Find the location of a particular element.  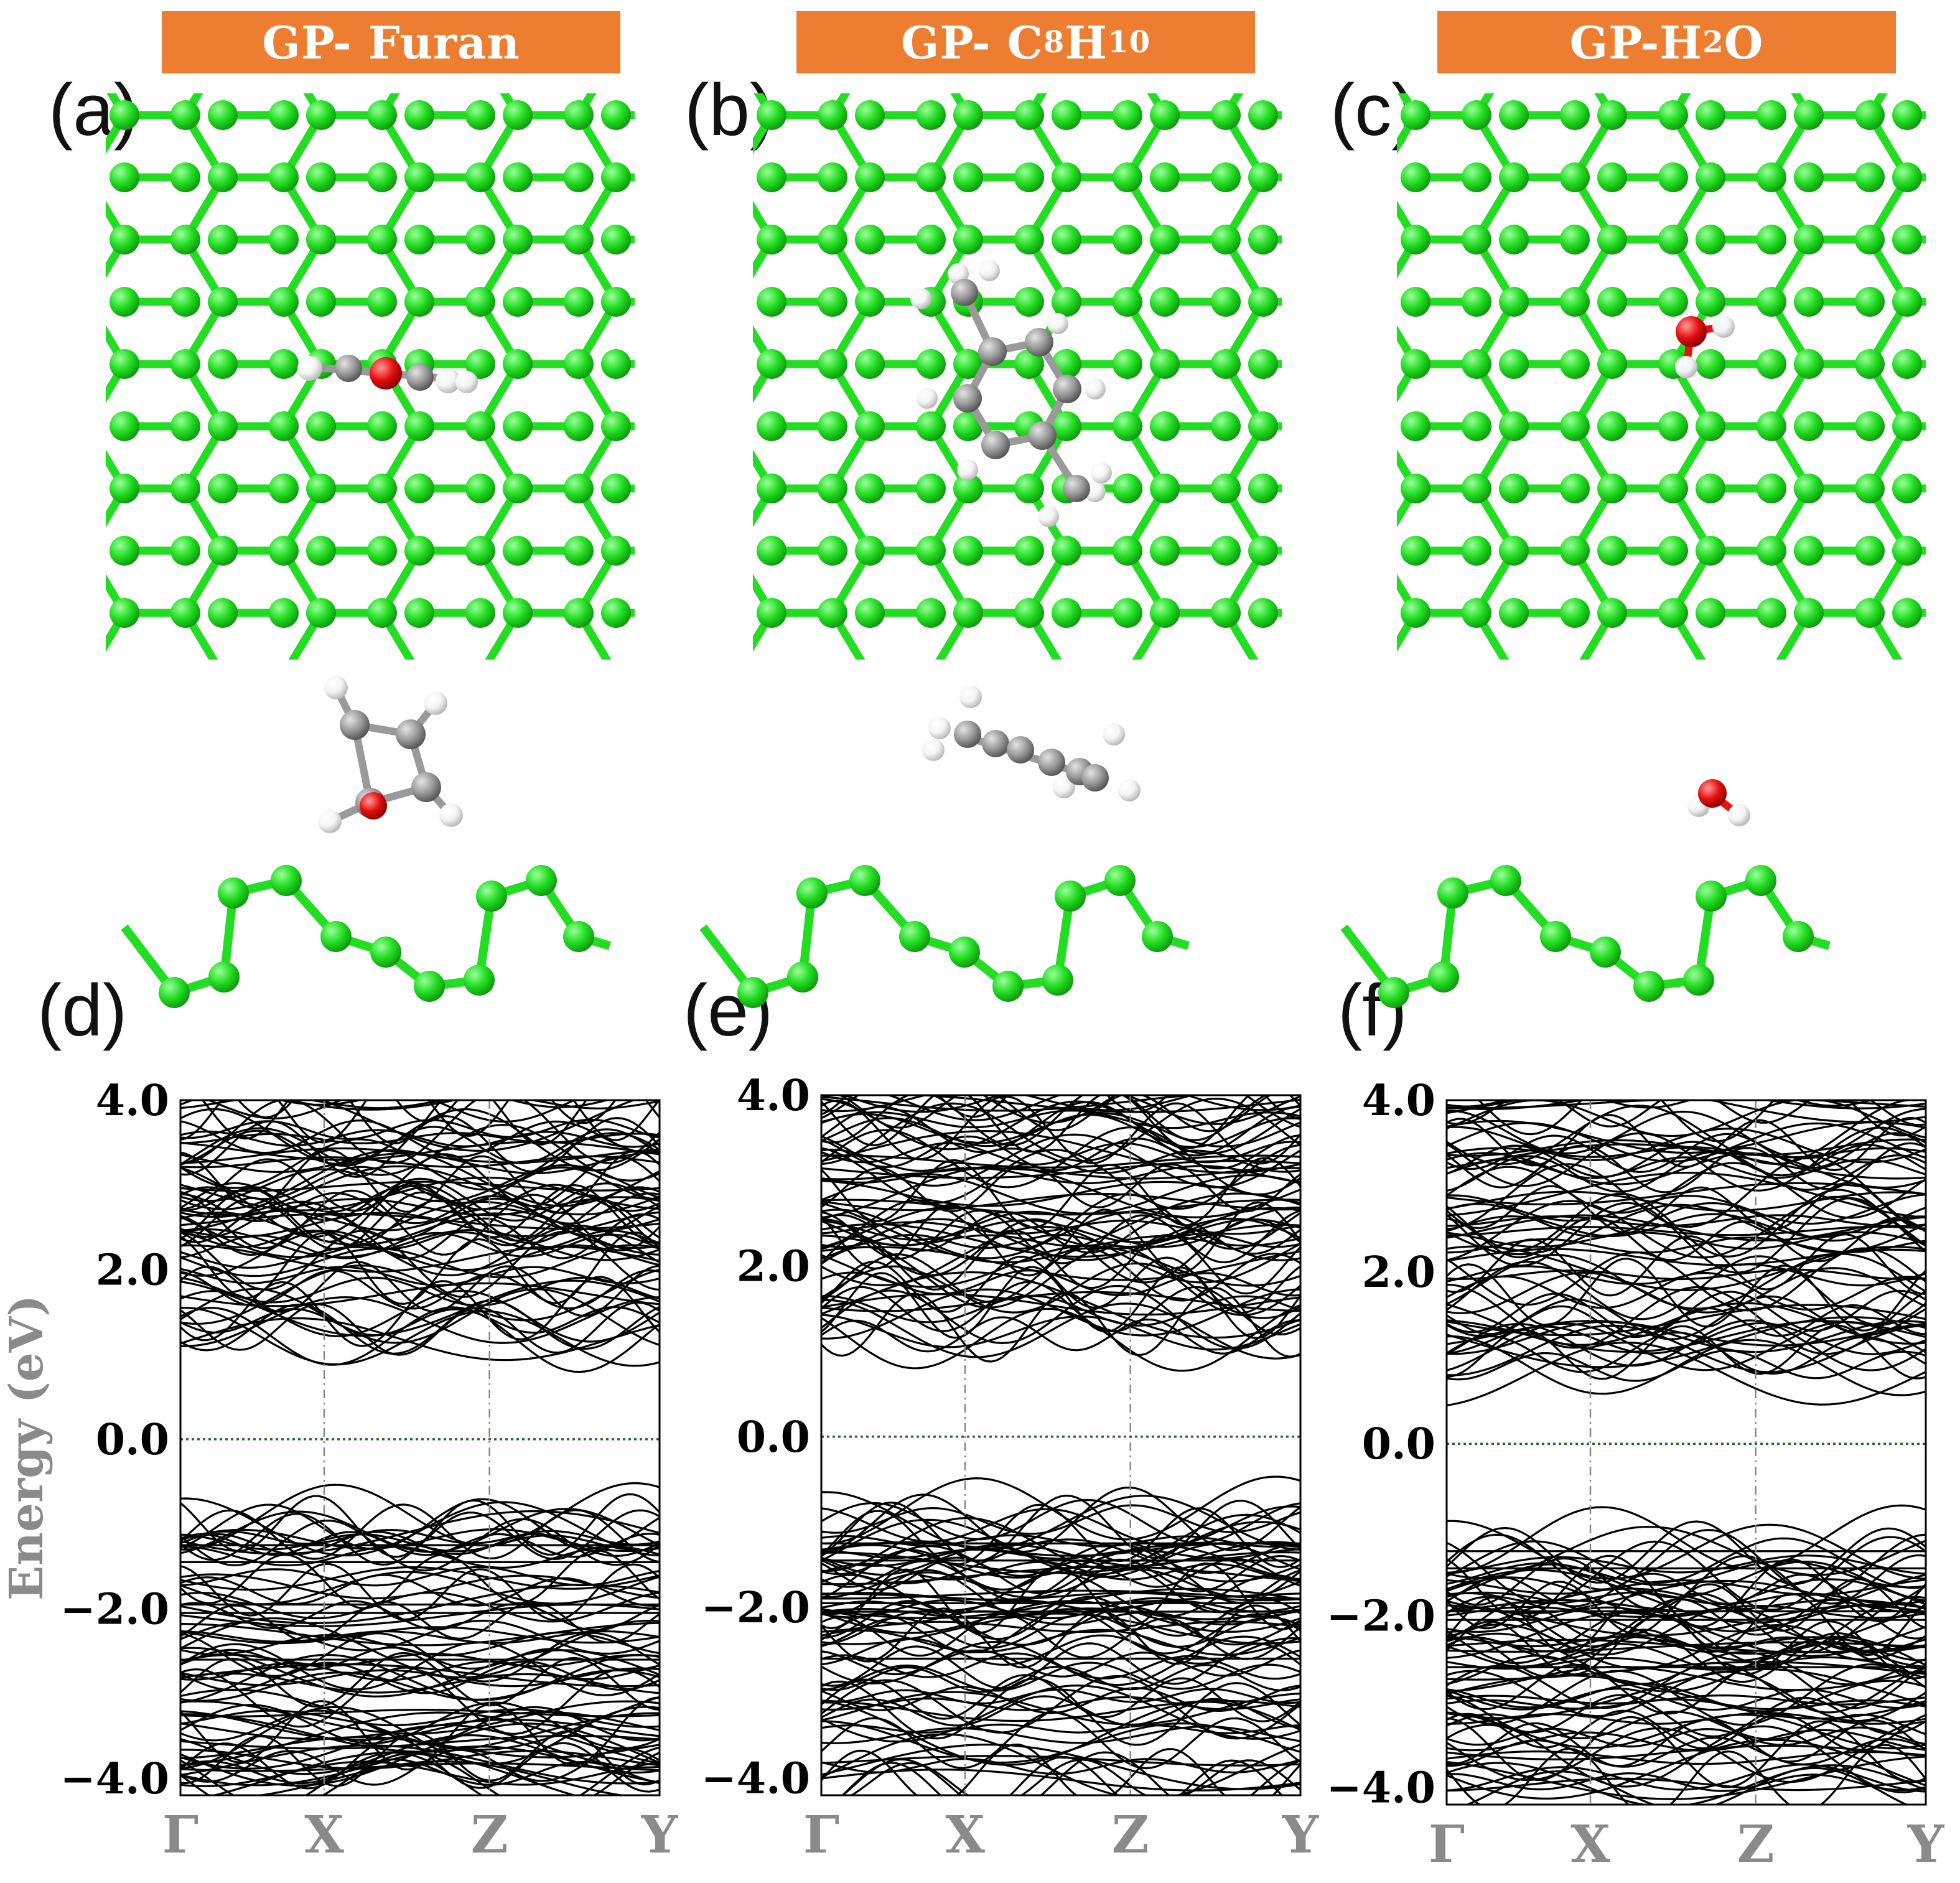

oxygen-atom is located at coordinates (1692, 331).